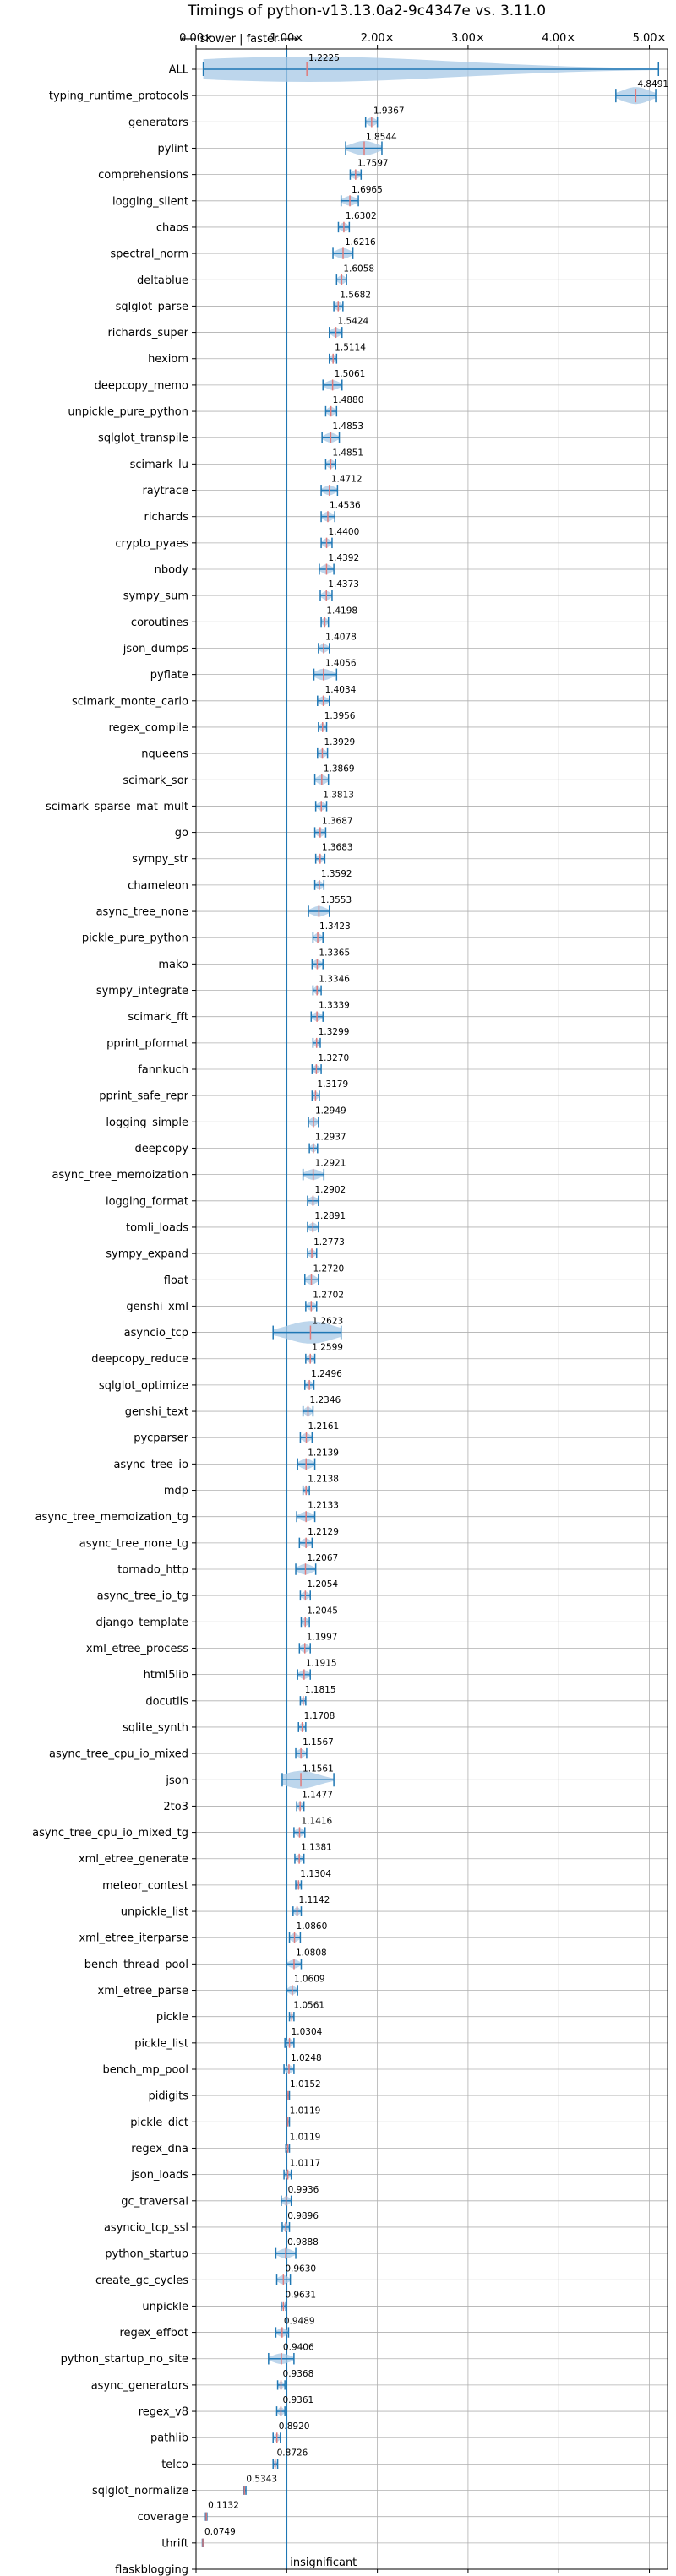  Describe the element at coordinates (154, 2201) in the screenshot. I see `category-label: gc_traversal` at that location.